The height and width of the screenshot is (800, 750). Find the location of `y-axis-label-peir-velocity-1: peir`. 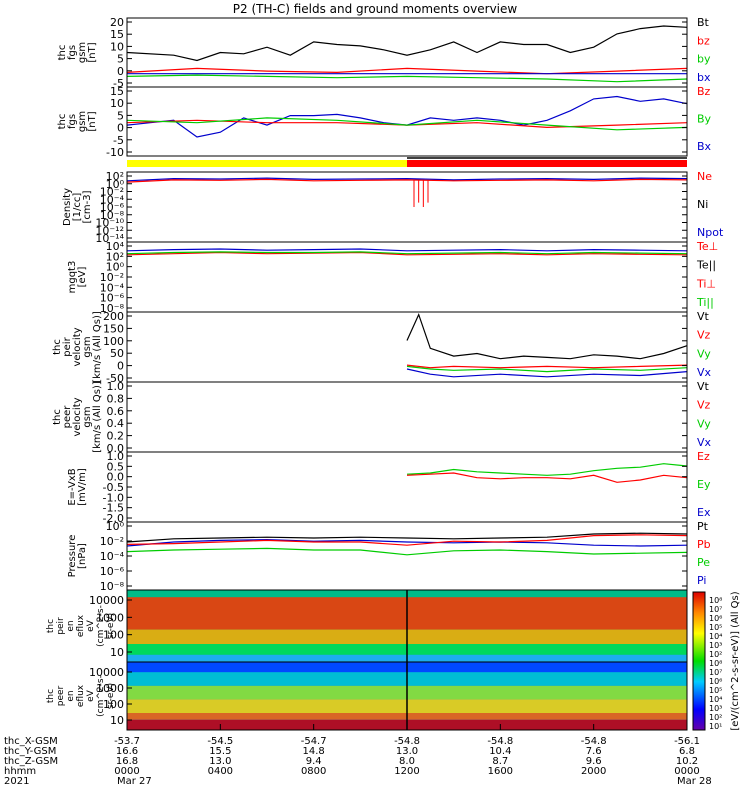

y-axis-label-peir-velocity-1: peir is located at coordinates (67, 346).